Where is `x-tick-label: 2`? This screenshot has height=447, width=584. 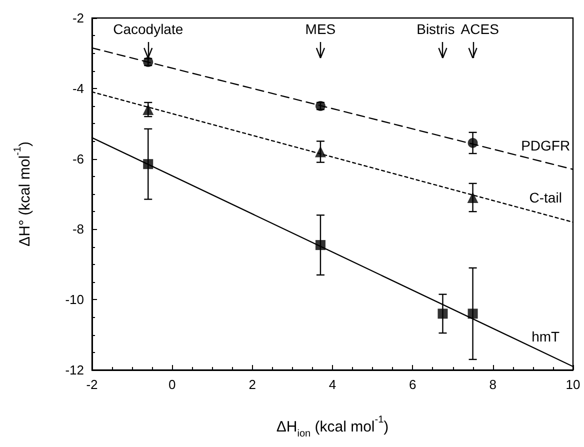
x-tick-label: 2 is located at coordinates (252, 384).